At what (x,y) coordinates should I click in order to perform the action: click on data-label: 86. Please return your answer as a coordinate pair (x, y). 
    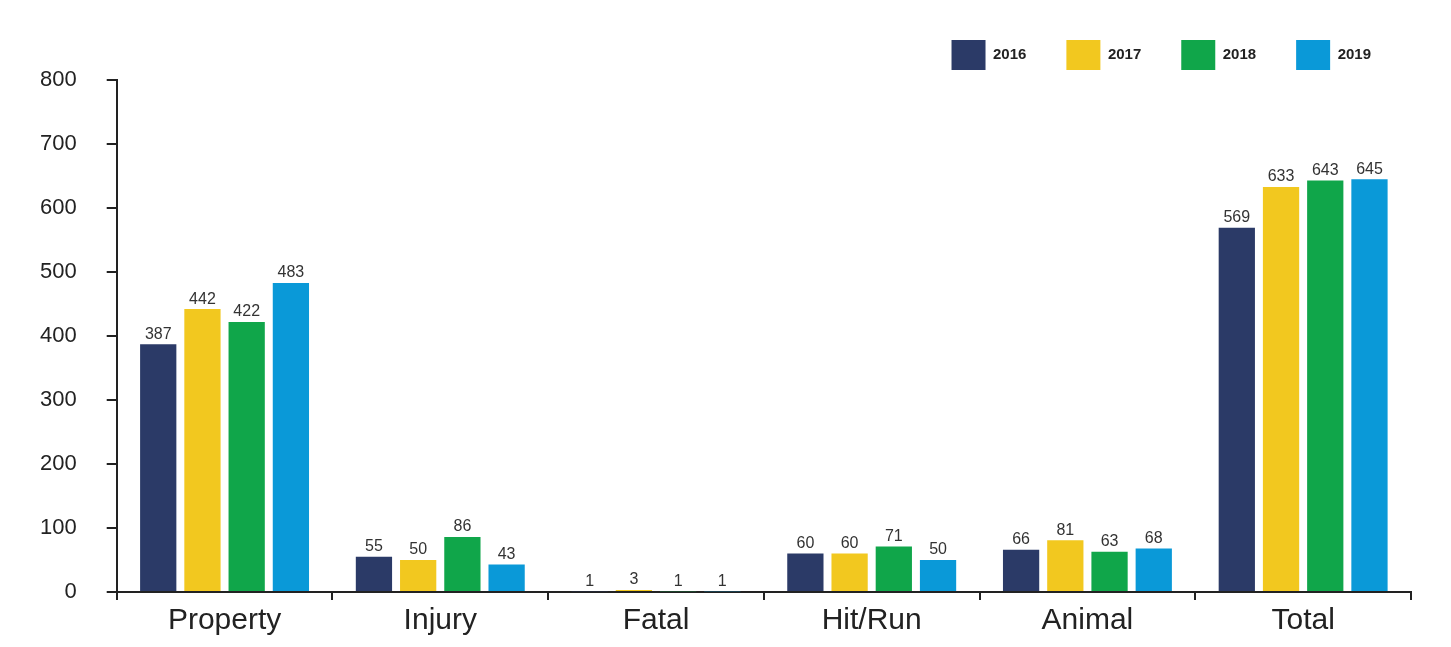
    Looking at the image, I should click on (462, 526).